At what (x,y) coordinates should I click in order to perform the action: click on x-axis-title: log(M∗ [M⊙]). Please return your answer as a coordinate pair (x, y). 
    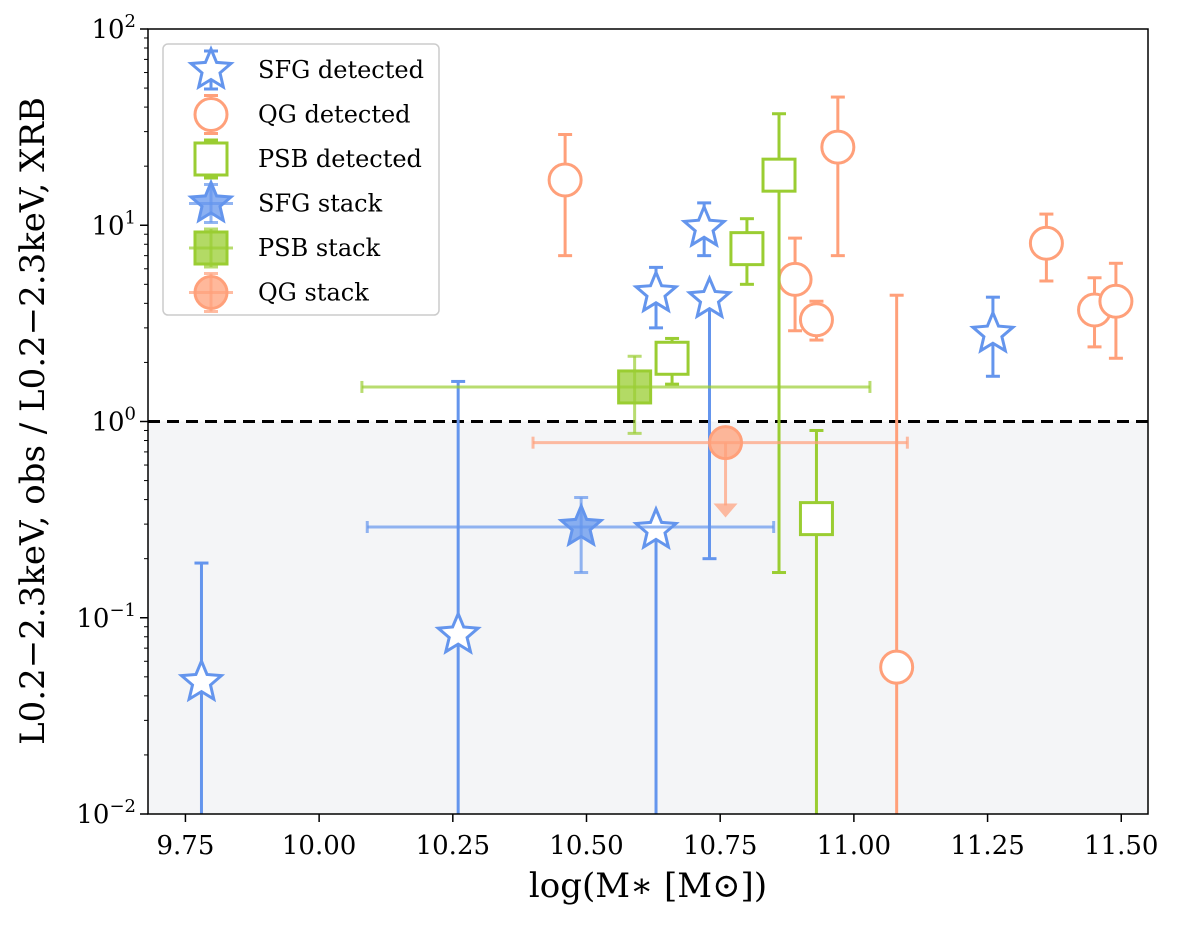
    Looking at the image, I should click on (648, 886).